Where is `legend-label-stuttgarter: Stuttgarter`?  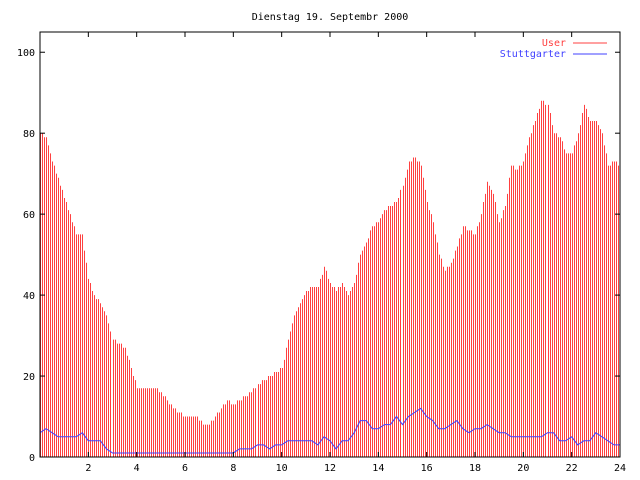 legend-label-stuttgarter: Stuttgarter is located at coordinates (533, 54).